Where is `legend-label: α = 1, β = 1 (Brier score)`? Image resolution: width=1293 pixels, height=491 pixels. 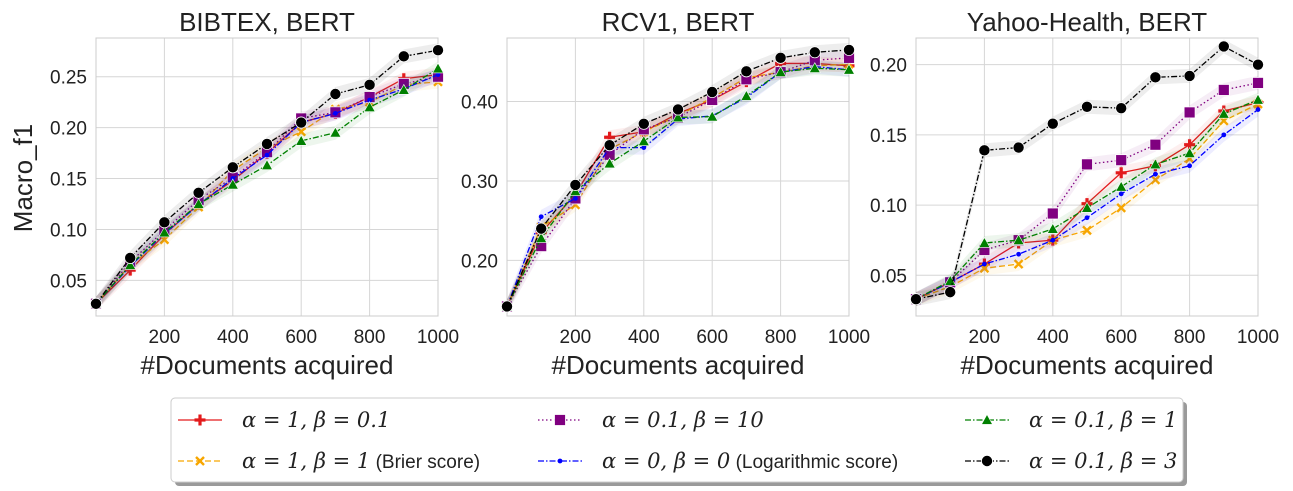 legend-label: α = 1, β = 1 (Brier score) is located at coordinates (361, 461).